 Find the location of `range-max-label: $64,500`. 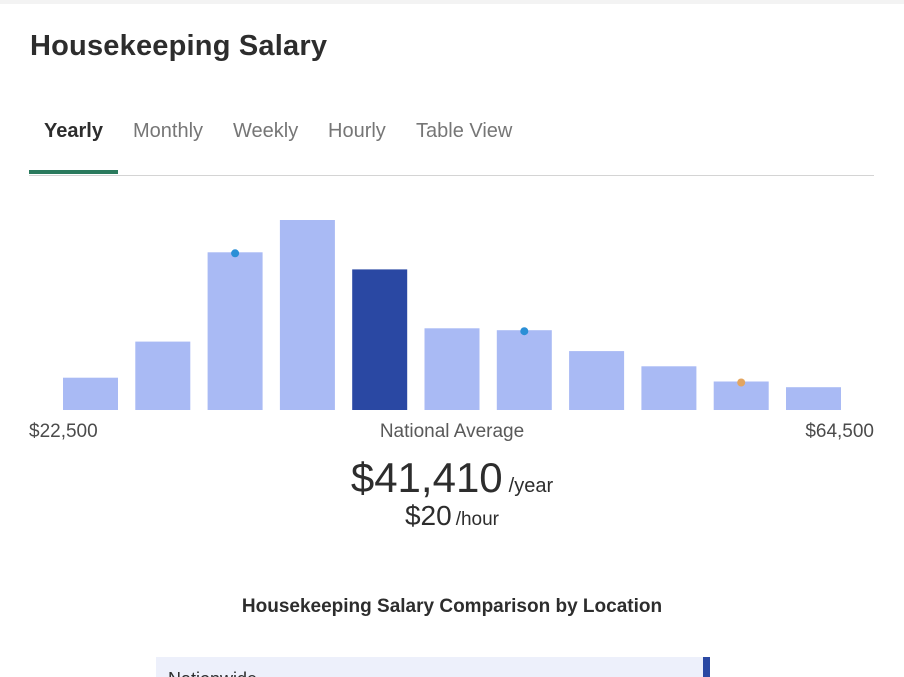

range-max-label: $64,500 is located at coordinates (839, 431).